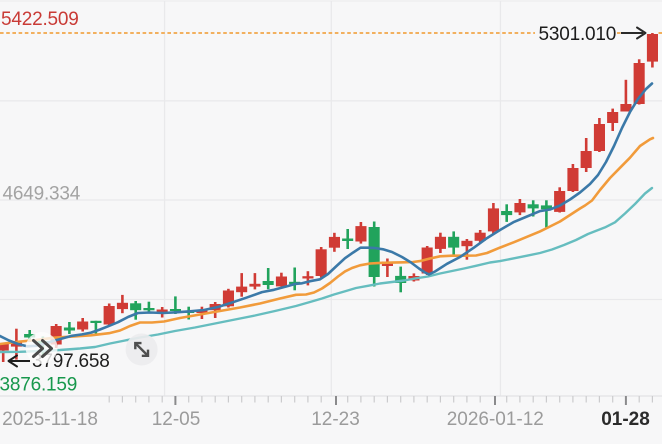 The image size is (662, 444). Describe the element at coordinates (50, 419) in the screenshot. I see `svg-text: 2025-11-18` at that location.